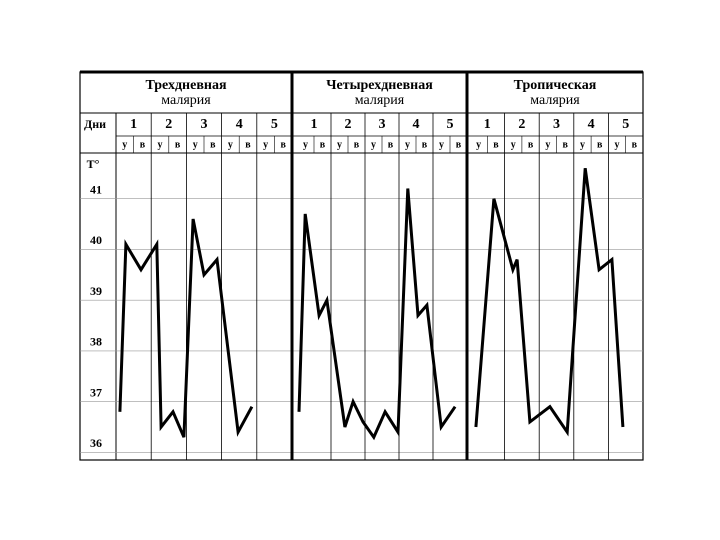 Image resolution: width=720 pixels, height=540 pixels. I want to click on panel-title: Трехдневная, so click(186, 85).